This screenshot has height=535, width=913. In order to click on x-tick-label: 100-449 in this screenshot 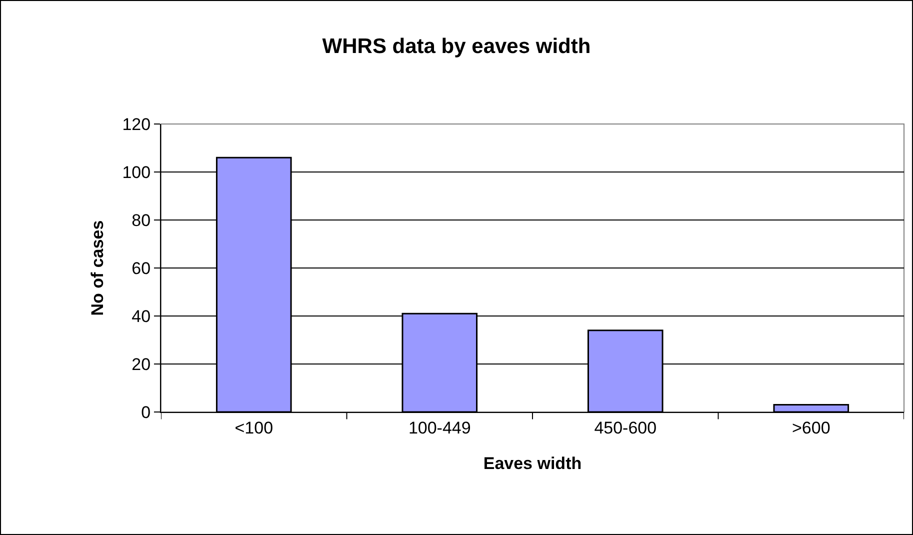, I will do `click(439, 428)`.